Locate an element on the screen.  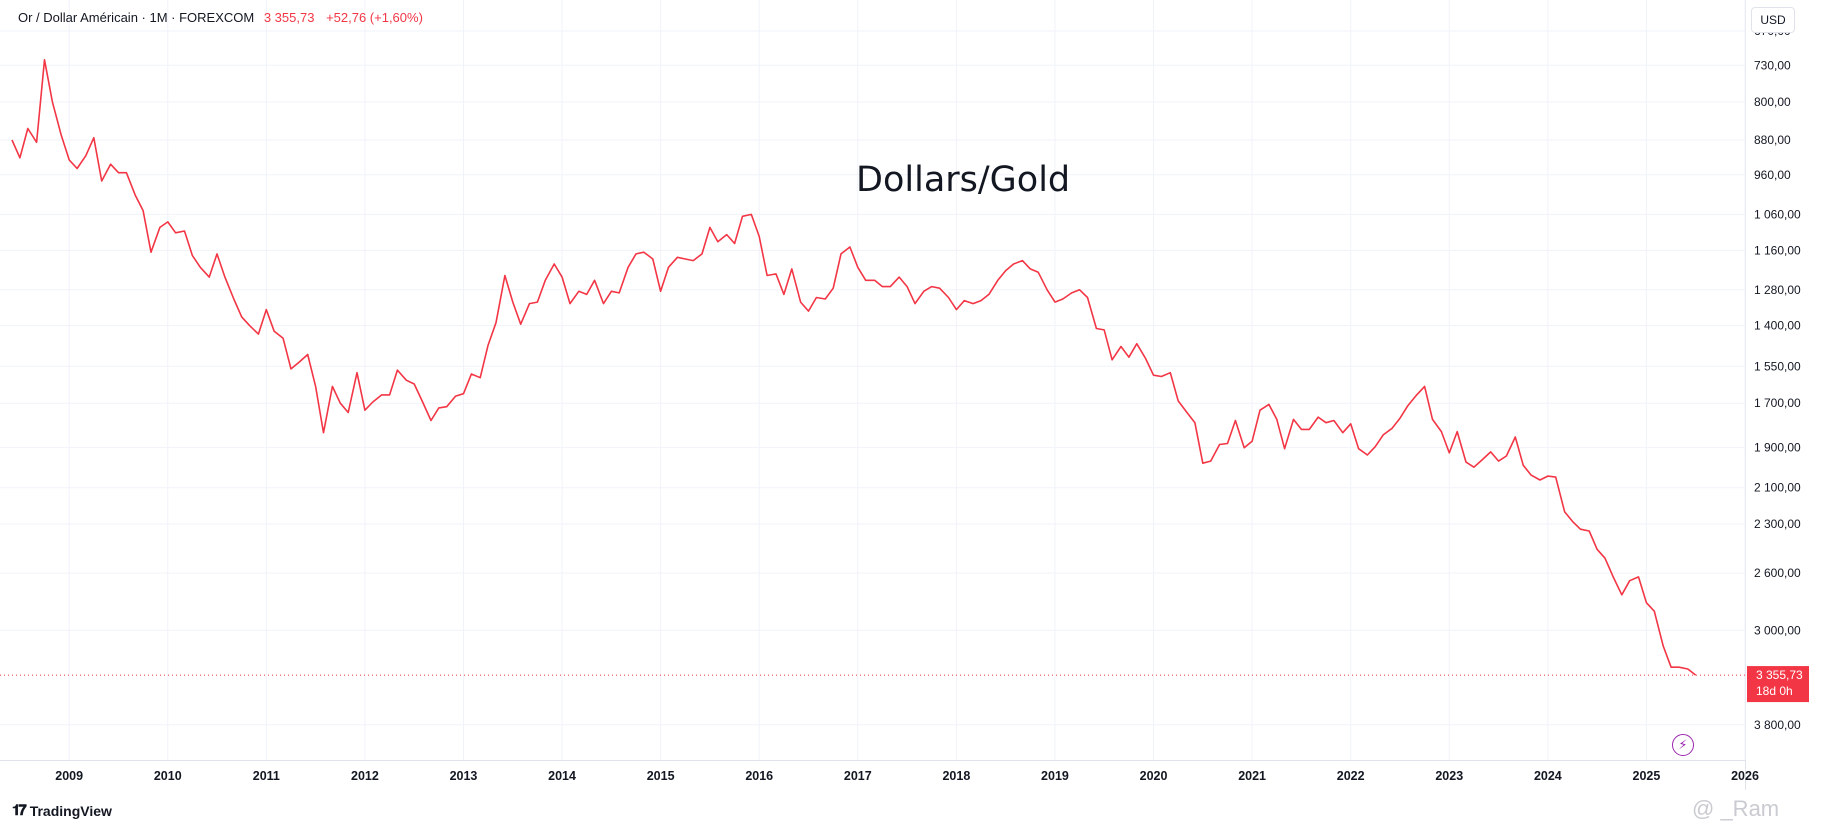
watermark-text: @ _Ram is located at coordinates (1736, 808).